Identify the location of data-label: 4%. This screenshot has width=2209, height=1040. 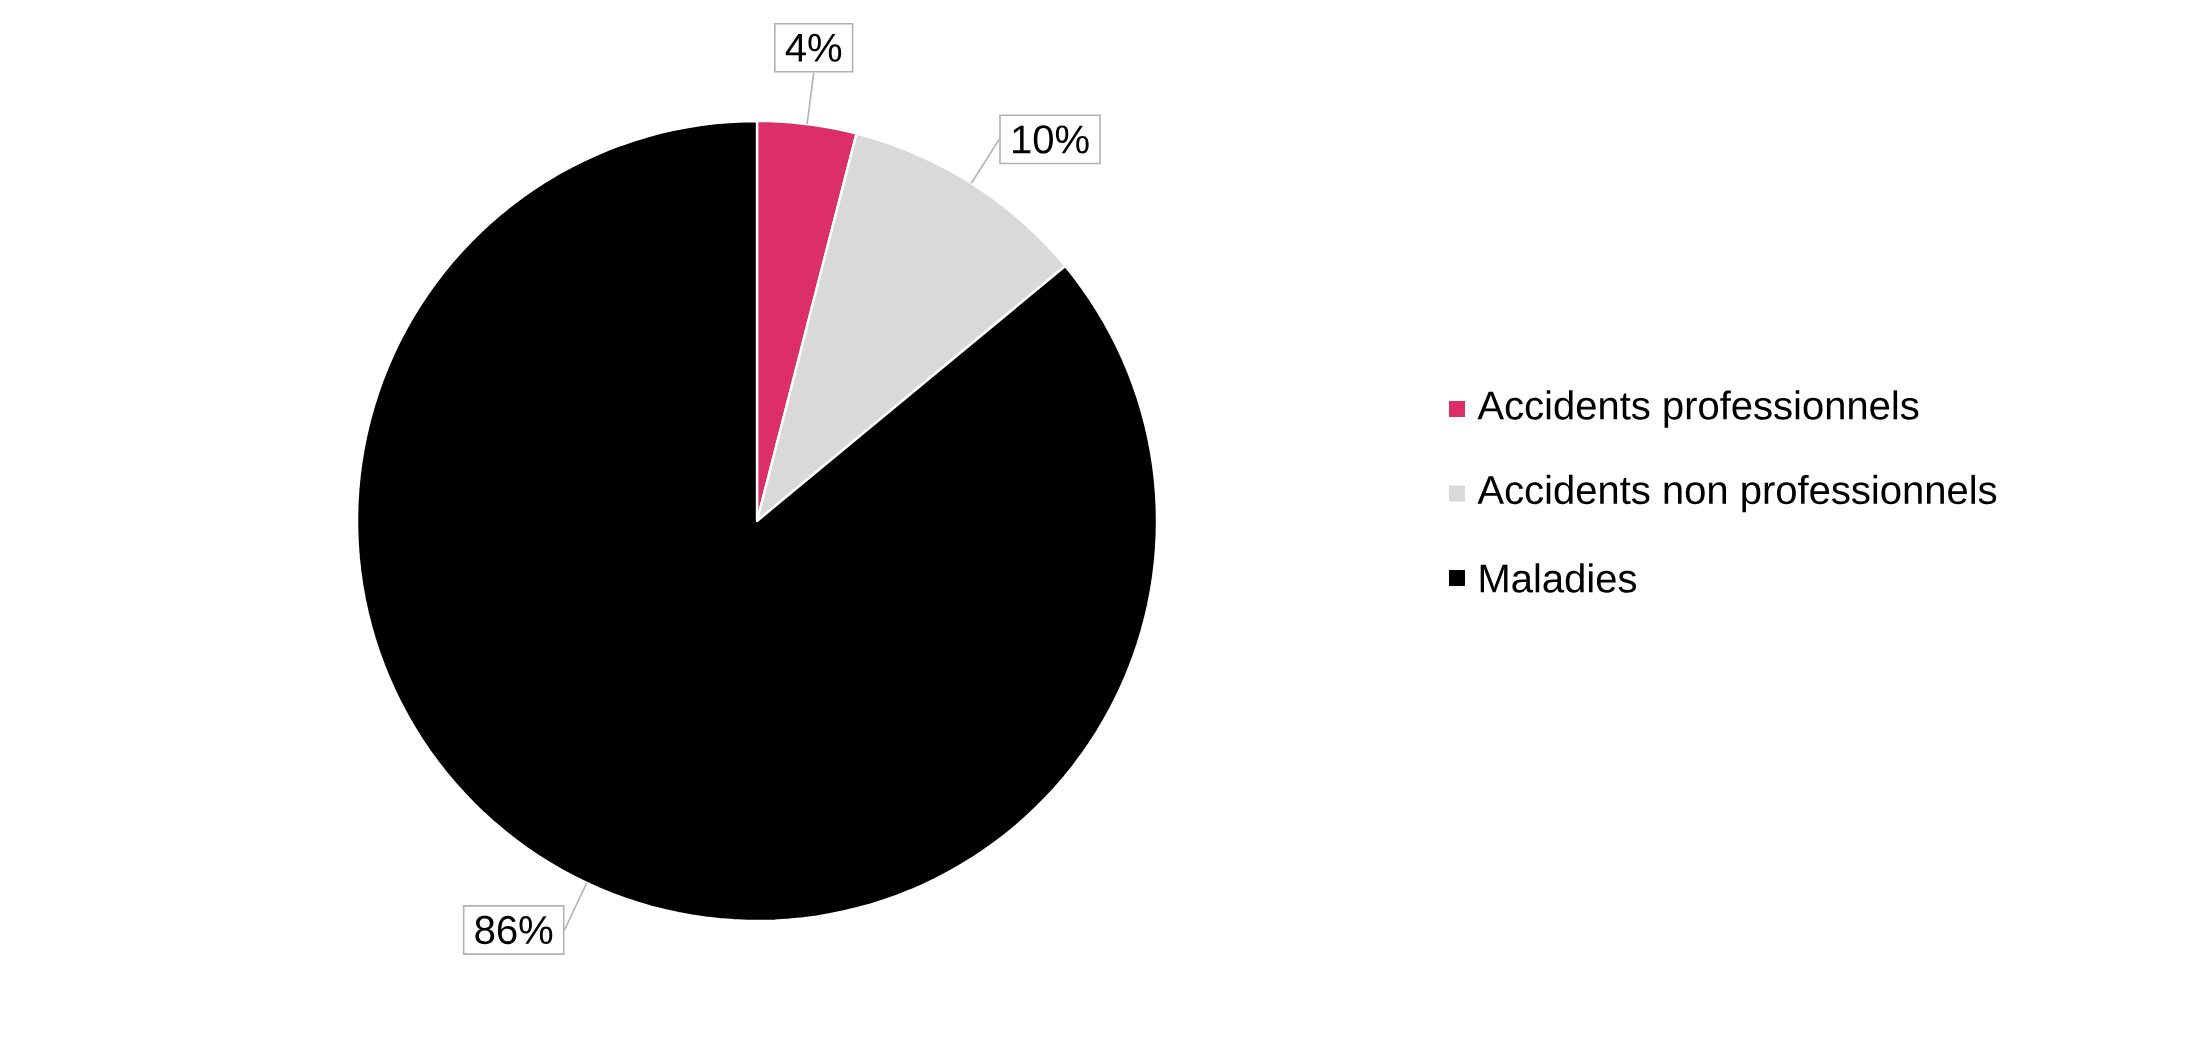
(813, 47).